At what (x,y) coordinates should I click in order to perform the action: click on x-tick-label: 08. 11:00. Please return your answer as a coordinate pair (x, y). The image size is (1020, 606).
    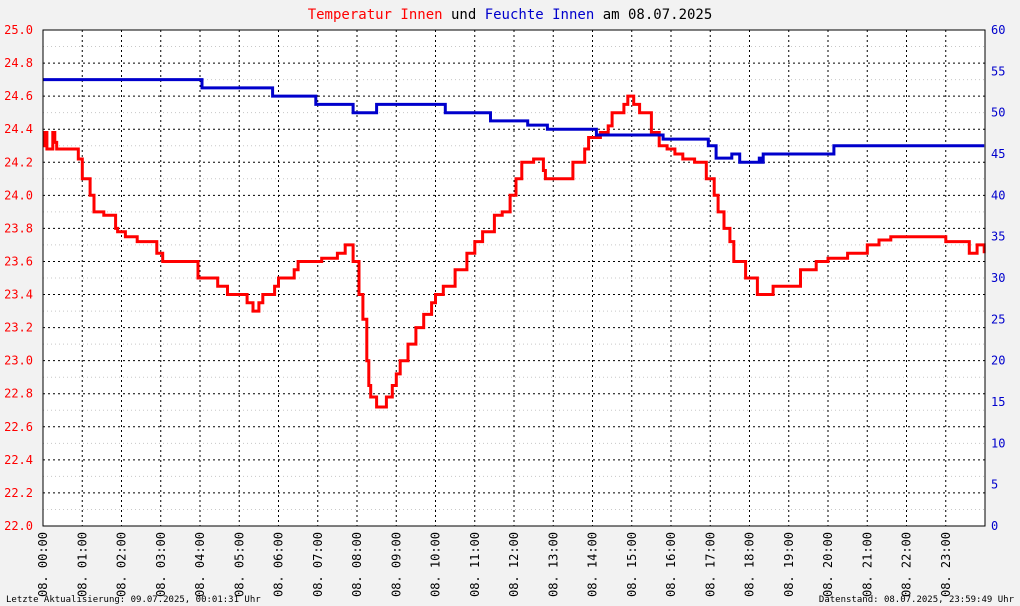
    Looking at the image, I should click on (475, 564).